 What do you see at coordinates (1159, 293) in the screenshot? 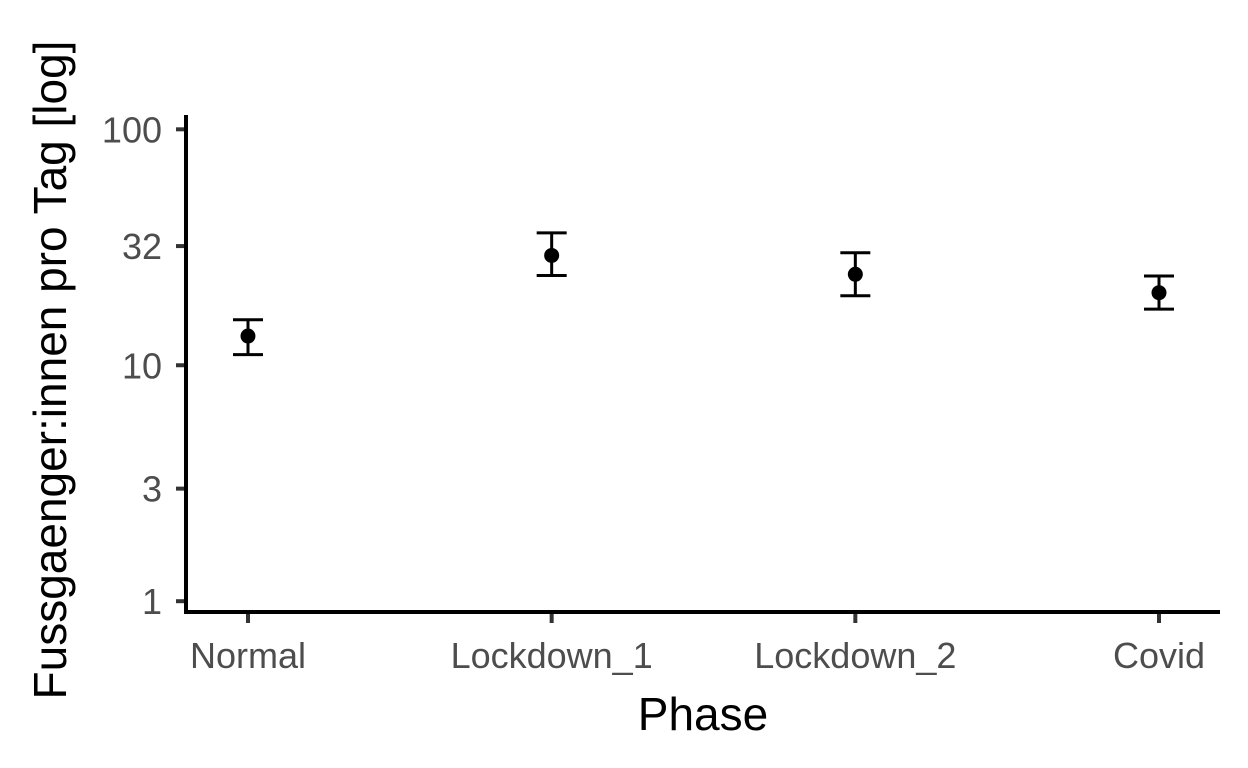
I see `data-point-Covid` at bounding box center [1159, 293].